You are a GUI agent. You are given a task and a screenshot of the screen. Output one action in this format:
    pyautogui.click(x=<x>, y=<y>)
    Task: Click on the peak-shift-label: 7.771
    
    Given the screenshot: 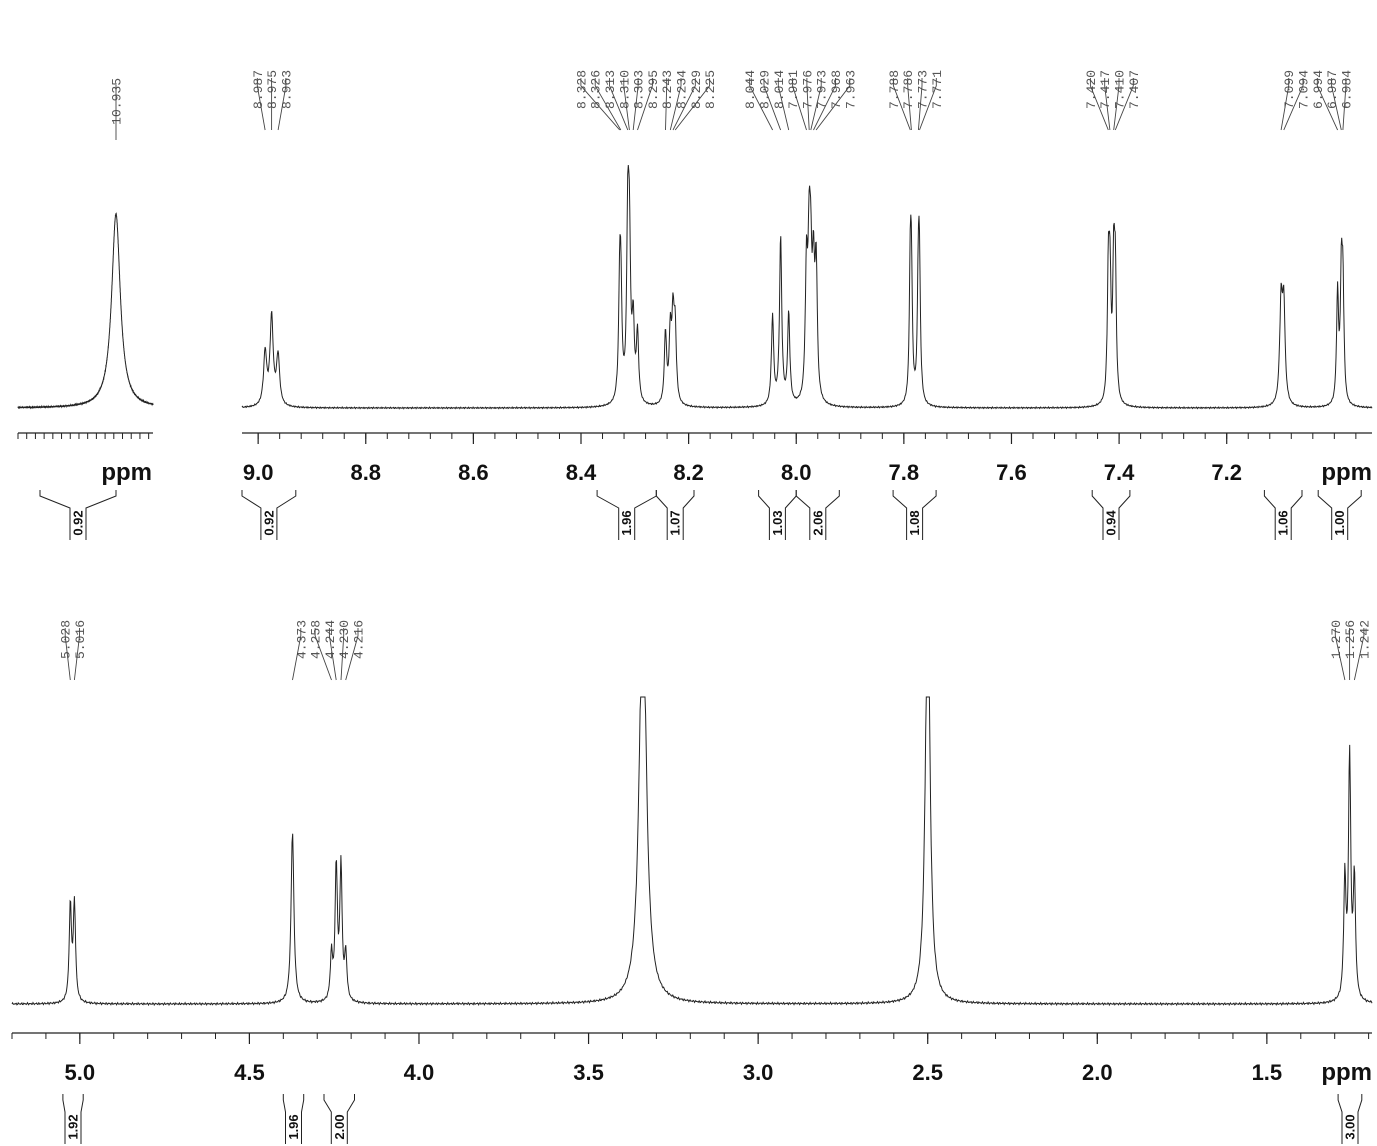 What is the action you would take?
    pyautogui.click(x=937, y=89)
    